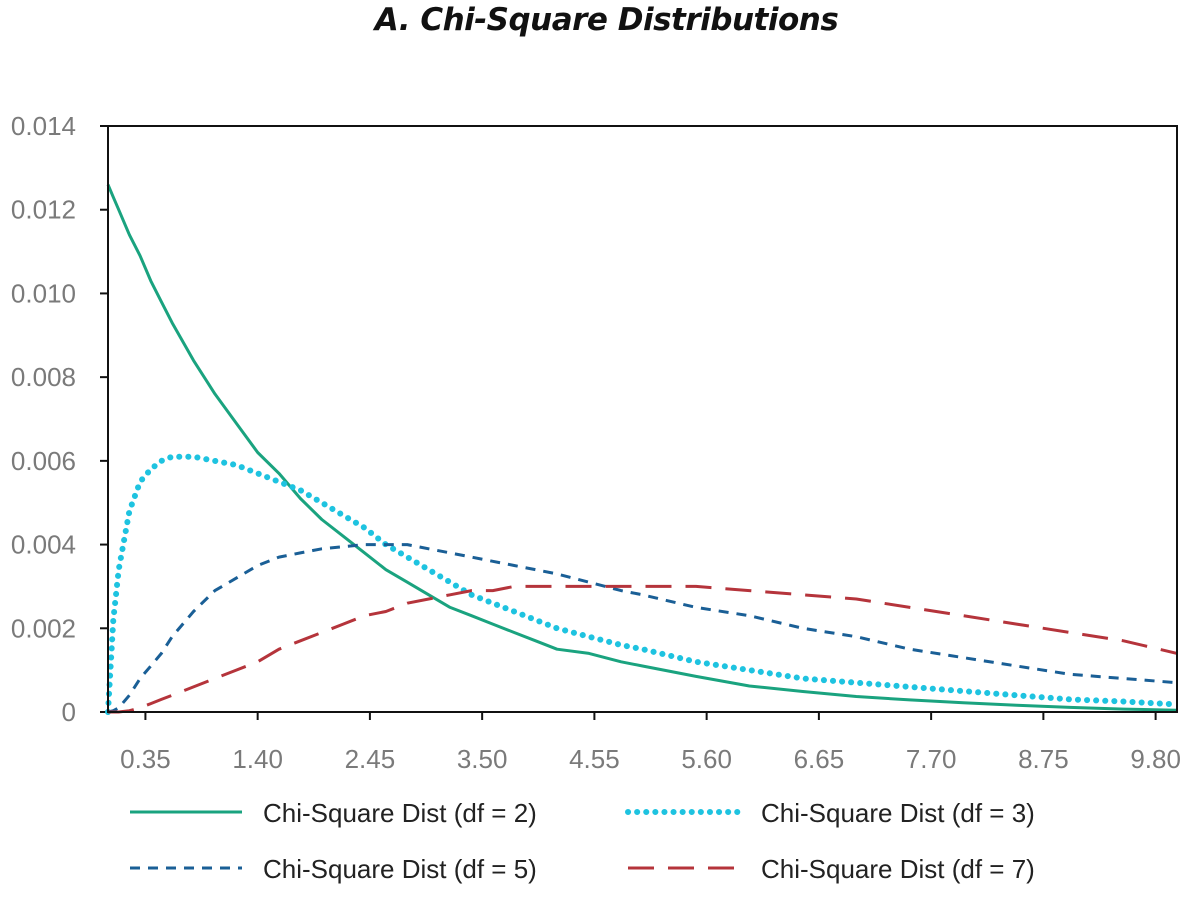  What do you see at coordinates (643, 649) in the screenshot?
I see `series-line-df7` at bounding box center [643, 649].